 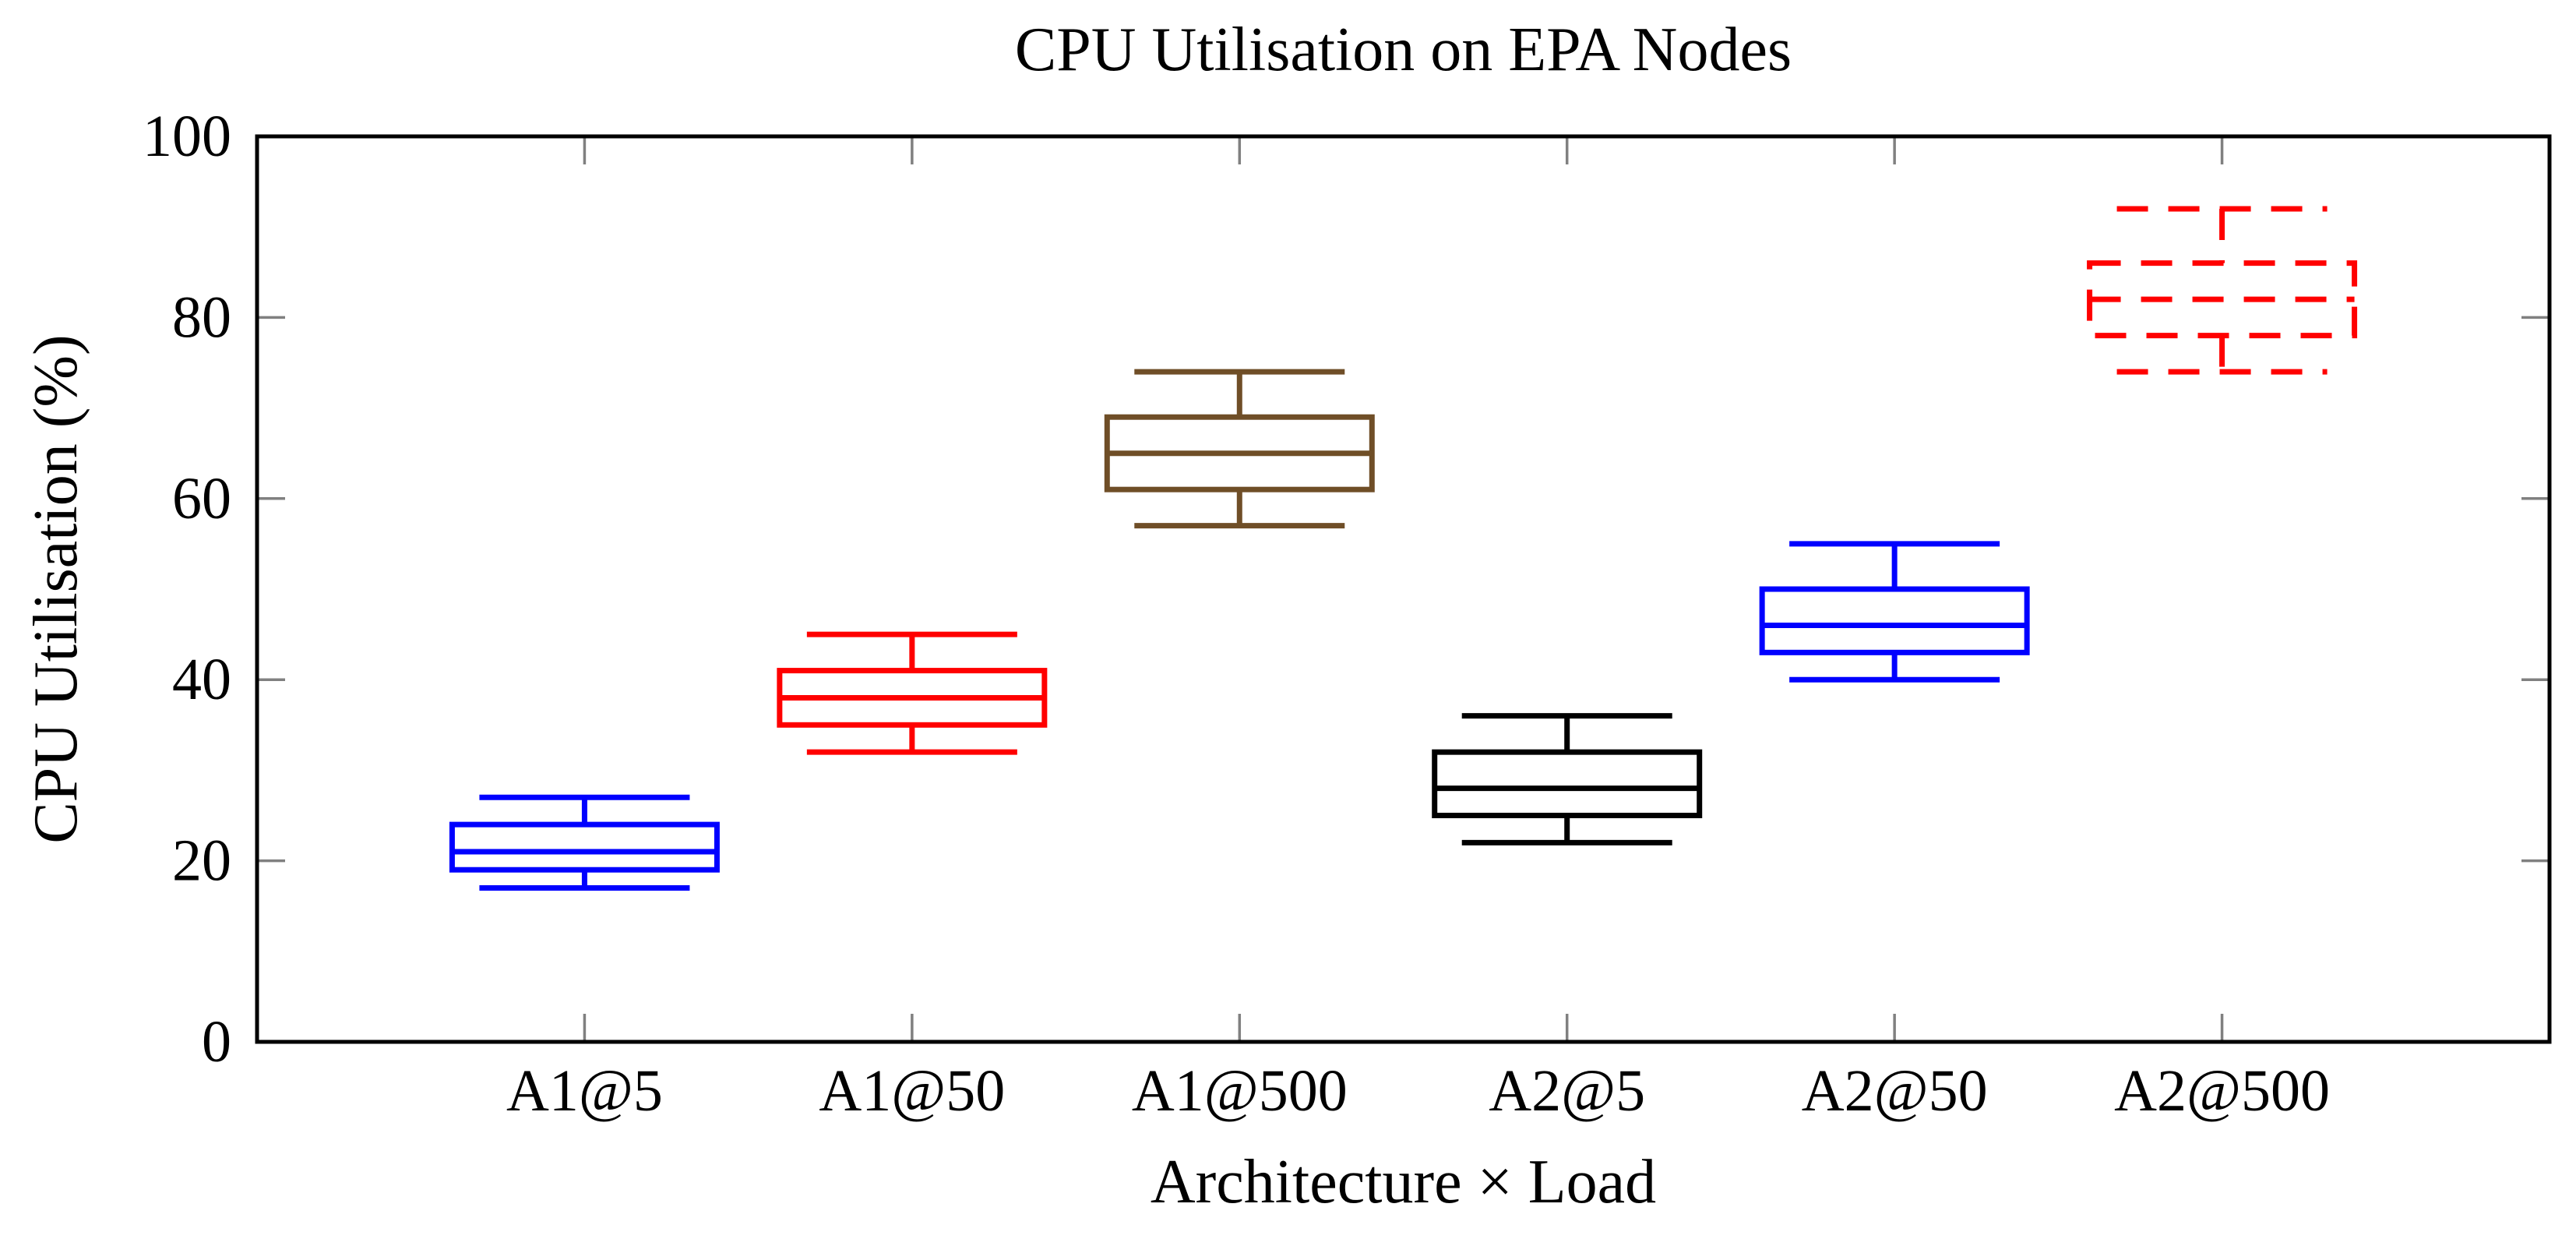 What do you see at coordinates (1567, 1091) in the screenshot?
I see `x-tick-label: A2@5` at bounding box center [1567, 1091].